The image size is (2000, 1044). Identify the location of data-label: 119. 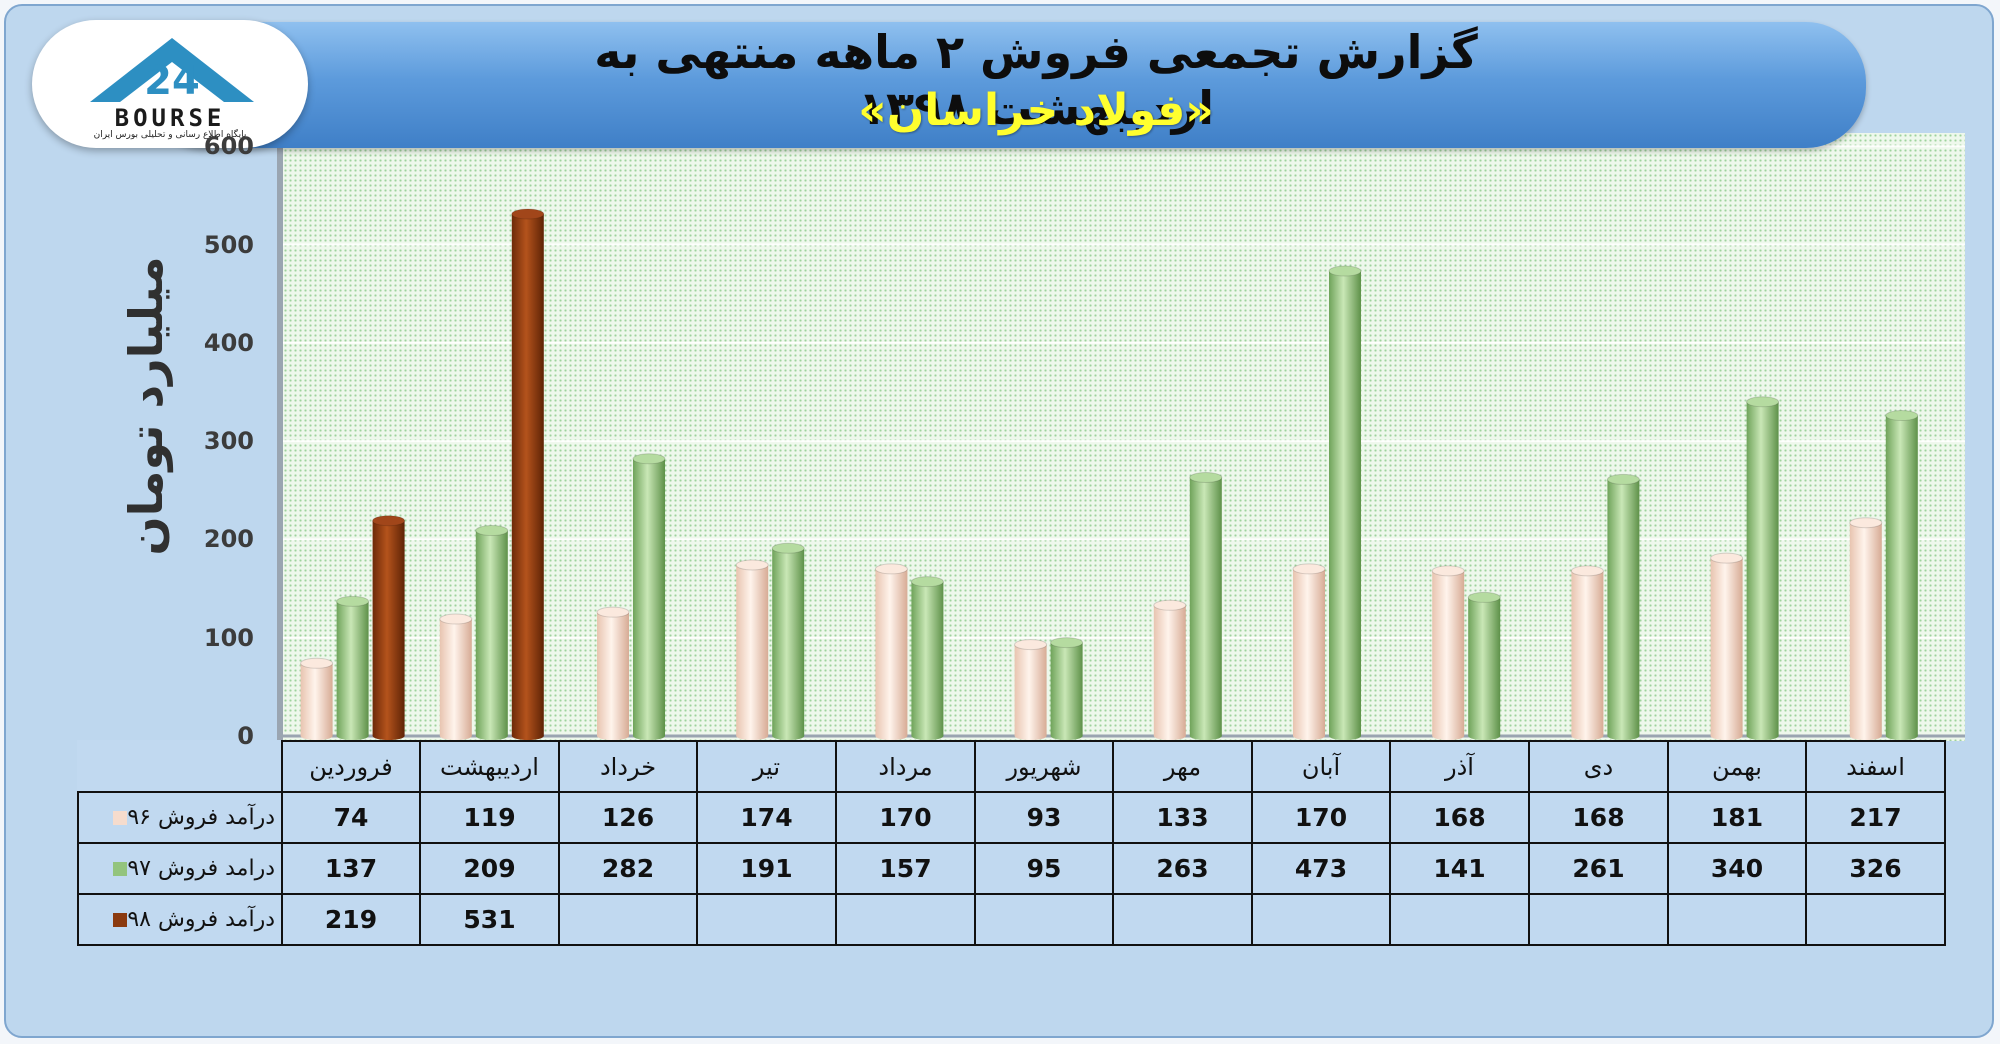
(489, 817).